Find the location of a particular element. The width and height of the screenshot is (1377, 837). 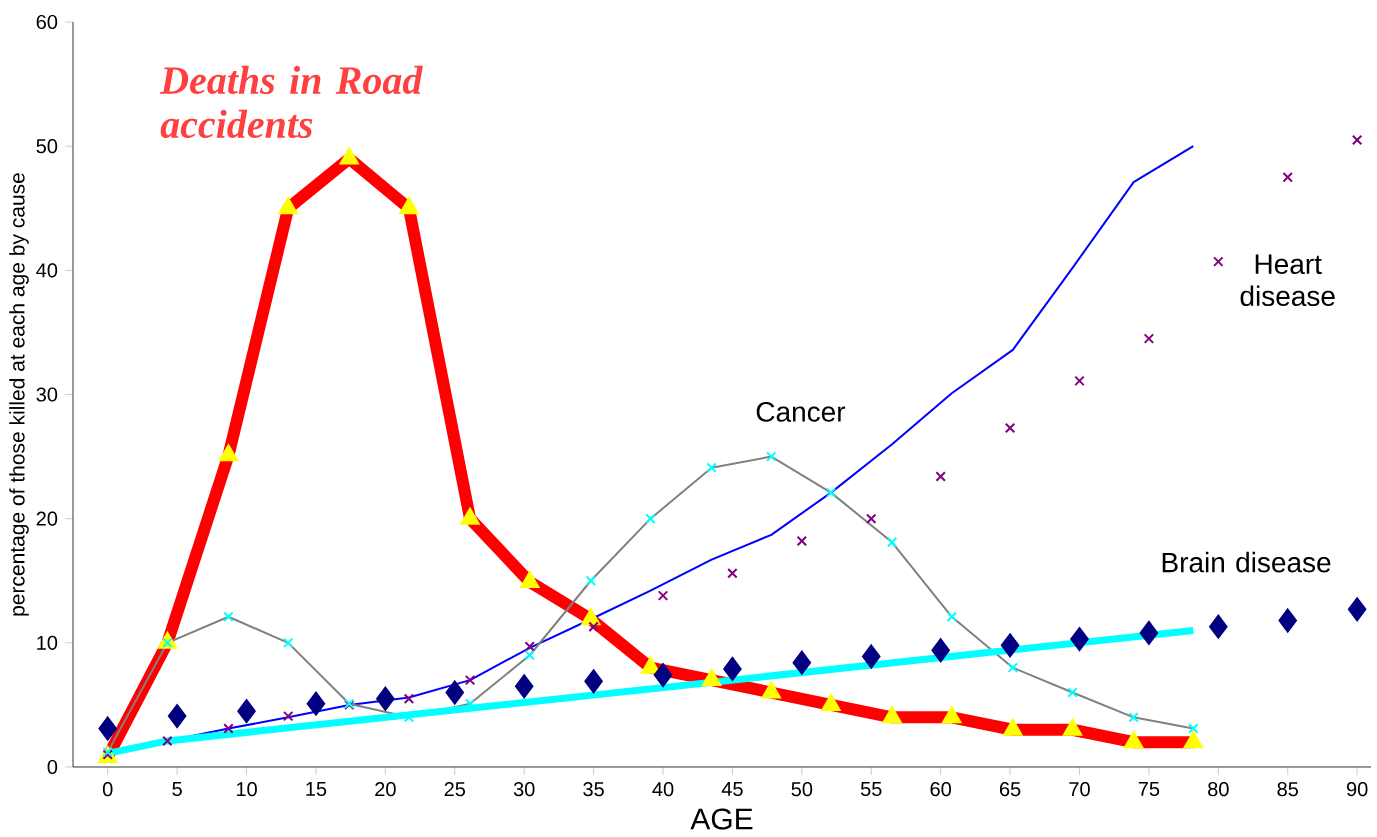

x-tick-label: 90 is located at coordinates (1357, 789).